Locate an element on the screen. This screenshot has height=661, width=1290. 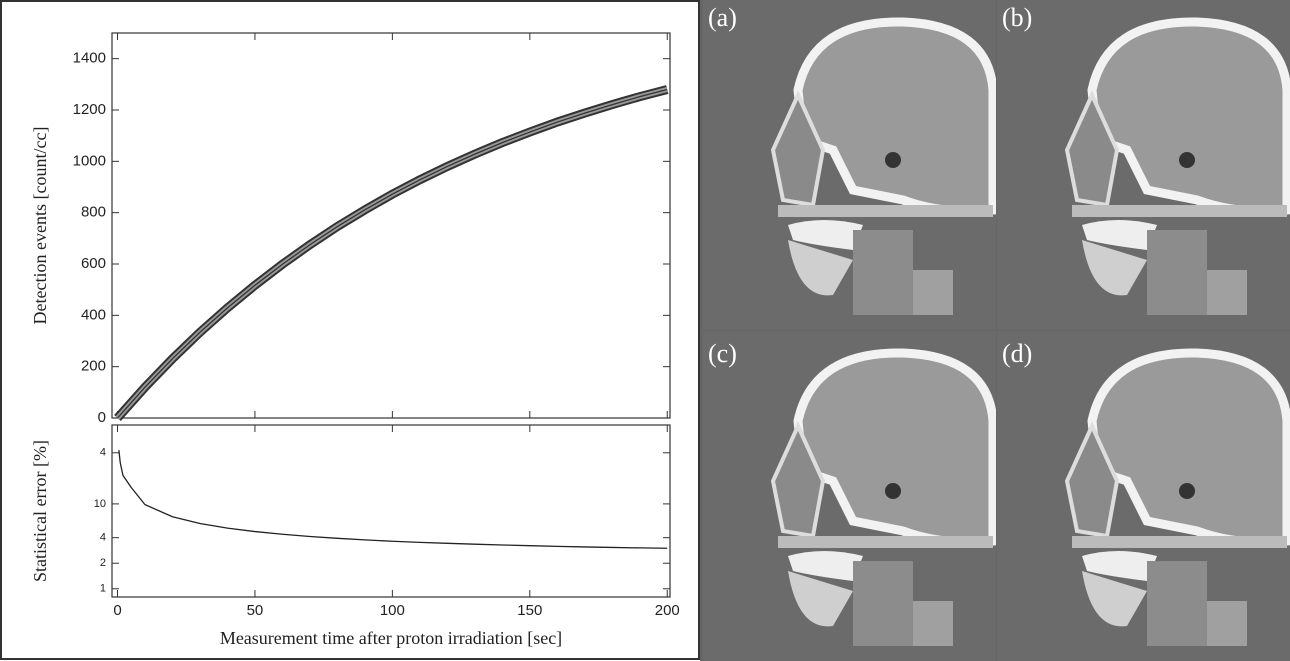
y-tick-label: 2 is located at coordinates (103, 563).